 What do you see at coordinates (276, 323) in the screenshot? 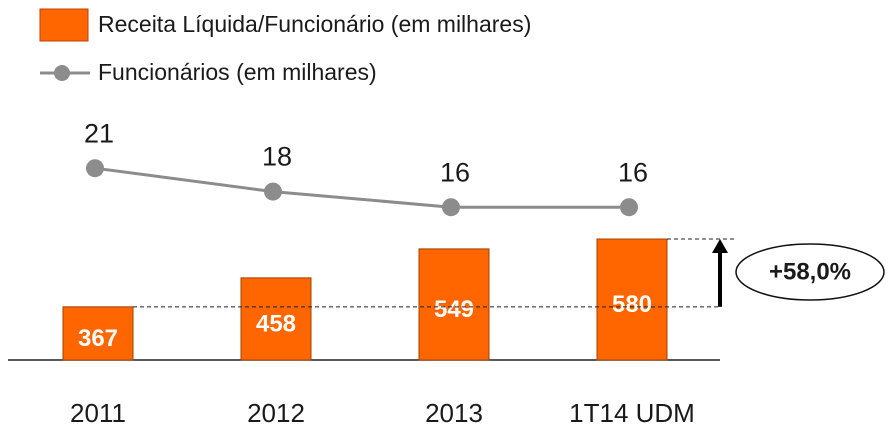
I see `bar-value-label: 458` at bounding box center [276, 323].